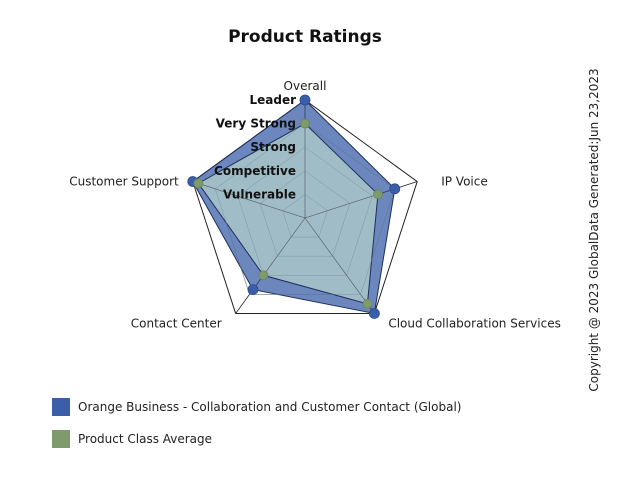 The image size is (640, 485). I want to click on chart-title: Product Ratings, so click(305, 37).